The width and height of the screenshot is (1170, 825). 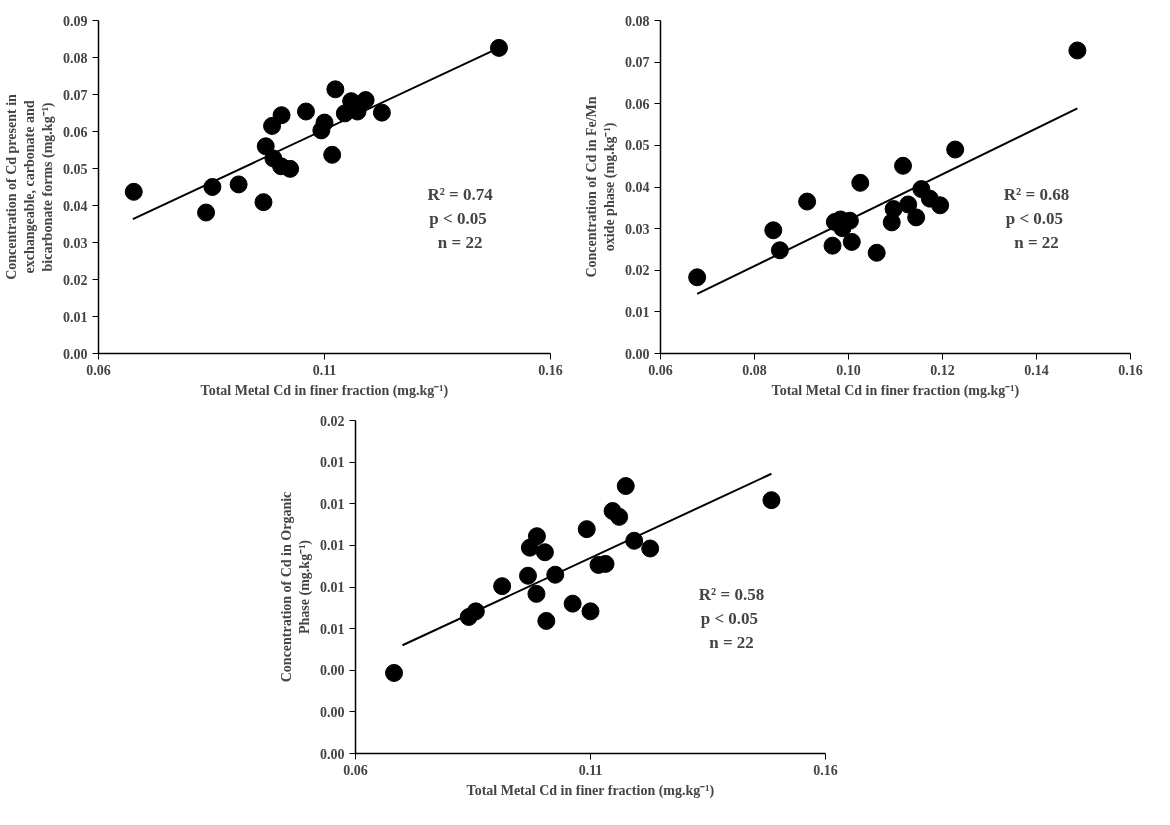 I want to click on x-tick-label: 0.12, so click(x=942, y=370).